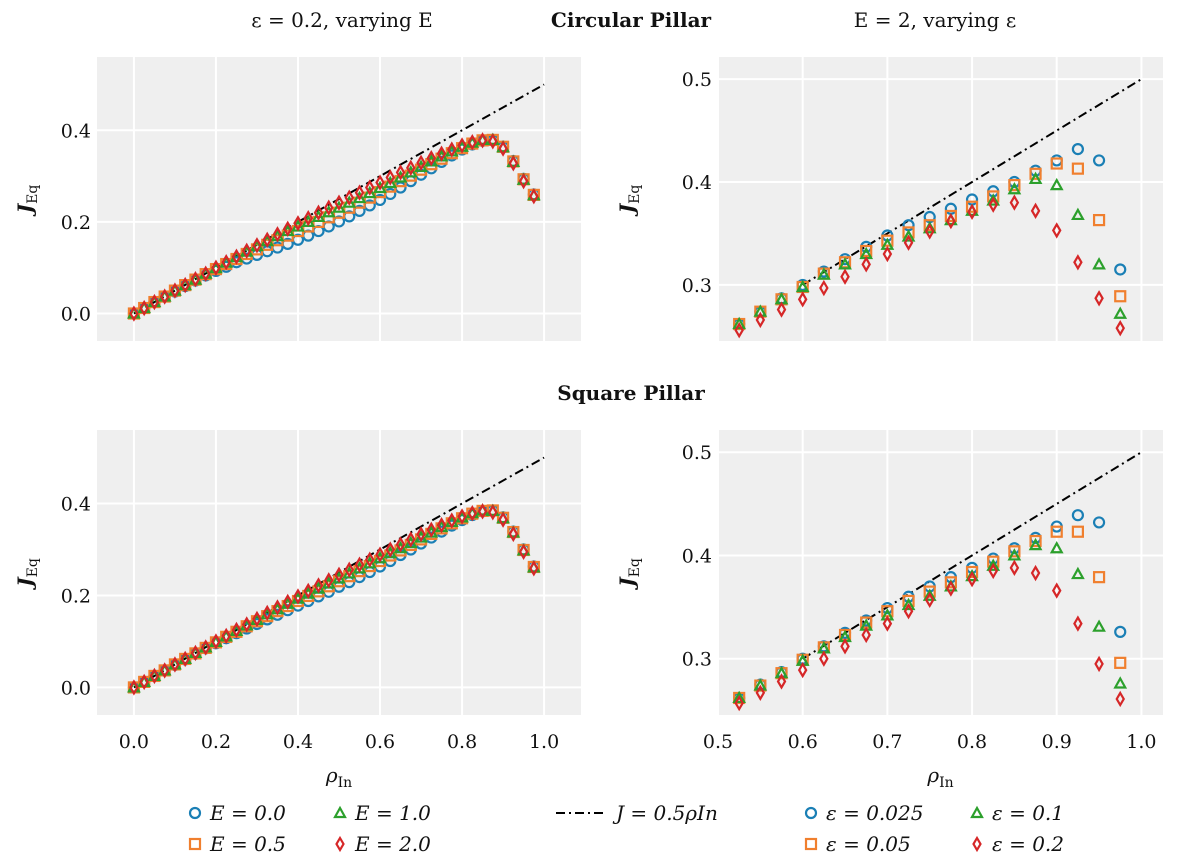  I want to click on legend-label: ε = 0.025, so click(874, 813).